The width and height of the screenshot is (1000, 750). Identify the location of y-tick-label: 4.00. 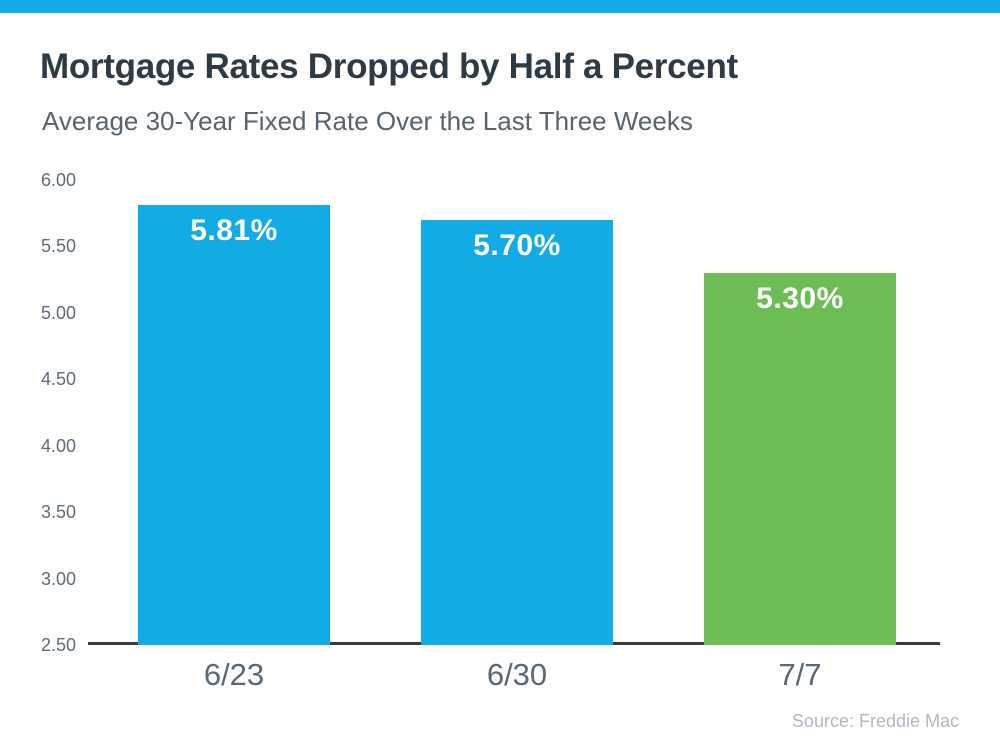
(58, 445).